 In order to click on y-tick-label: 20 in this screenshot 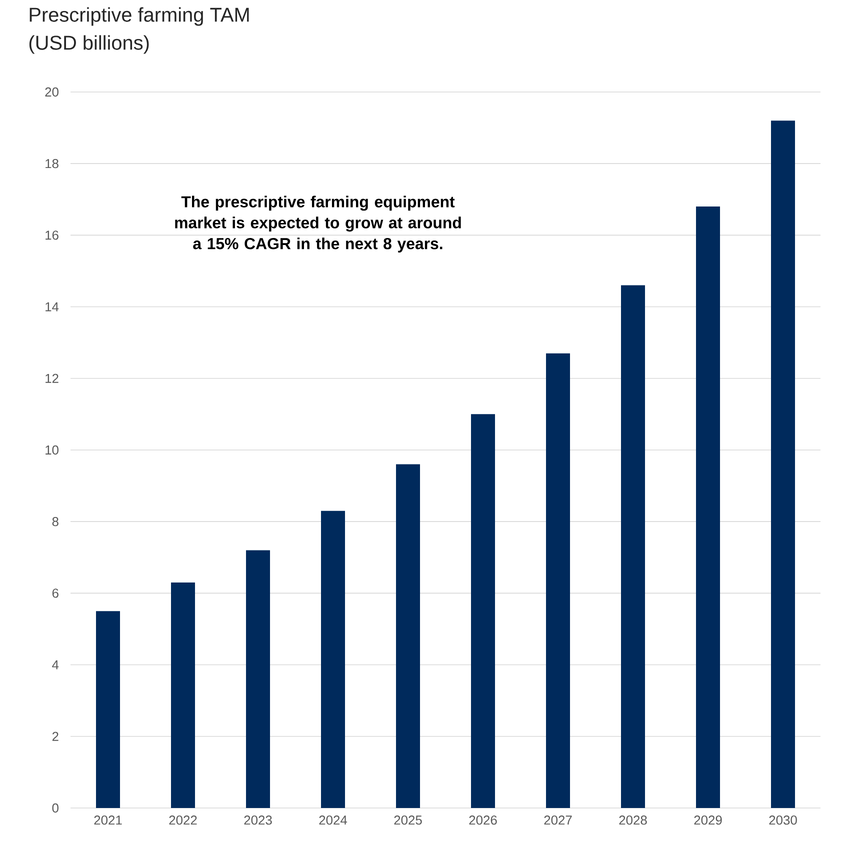, I will do `click(51, 92)`.